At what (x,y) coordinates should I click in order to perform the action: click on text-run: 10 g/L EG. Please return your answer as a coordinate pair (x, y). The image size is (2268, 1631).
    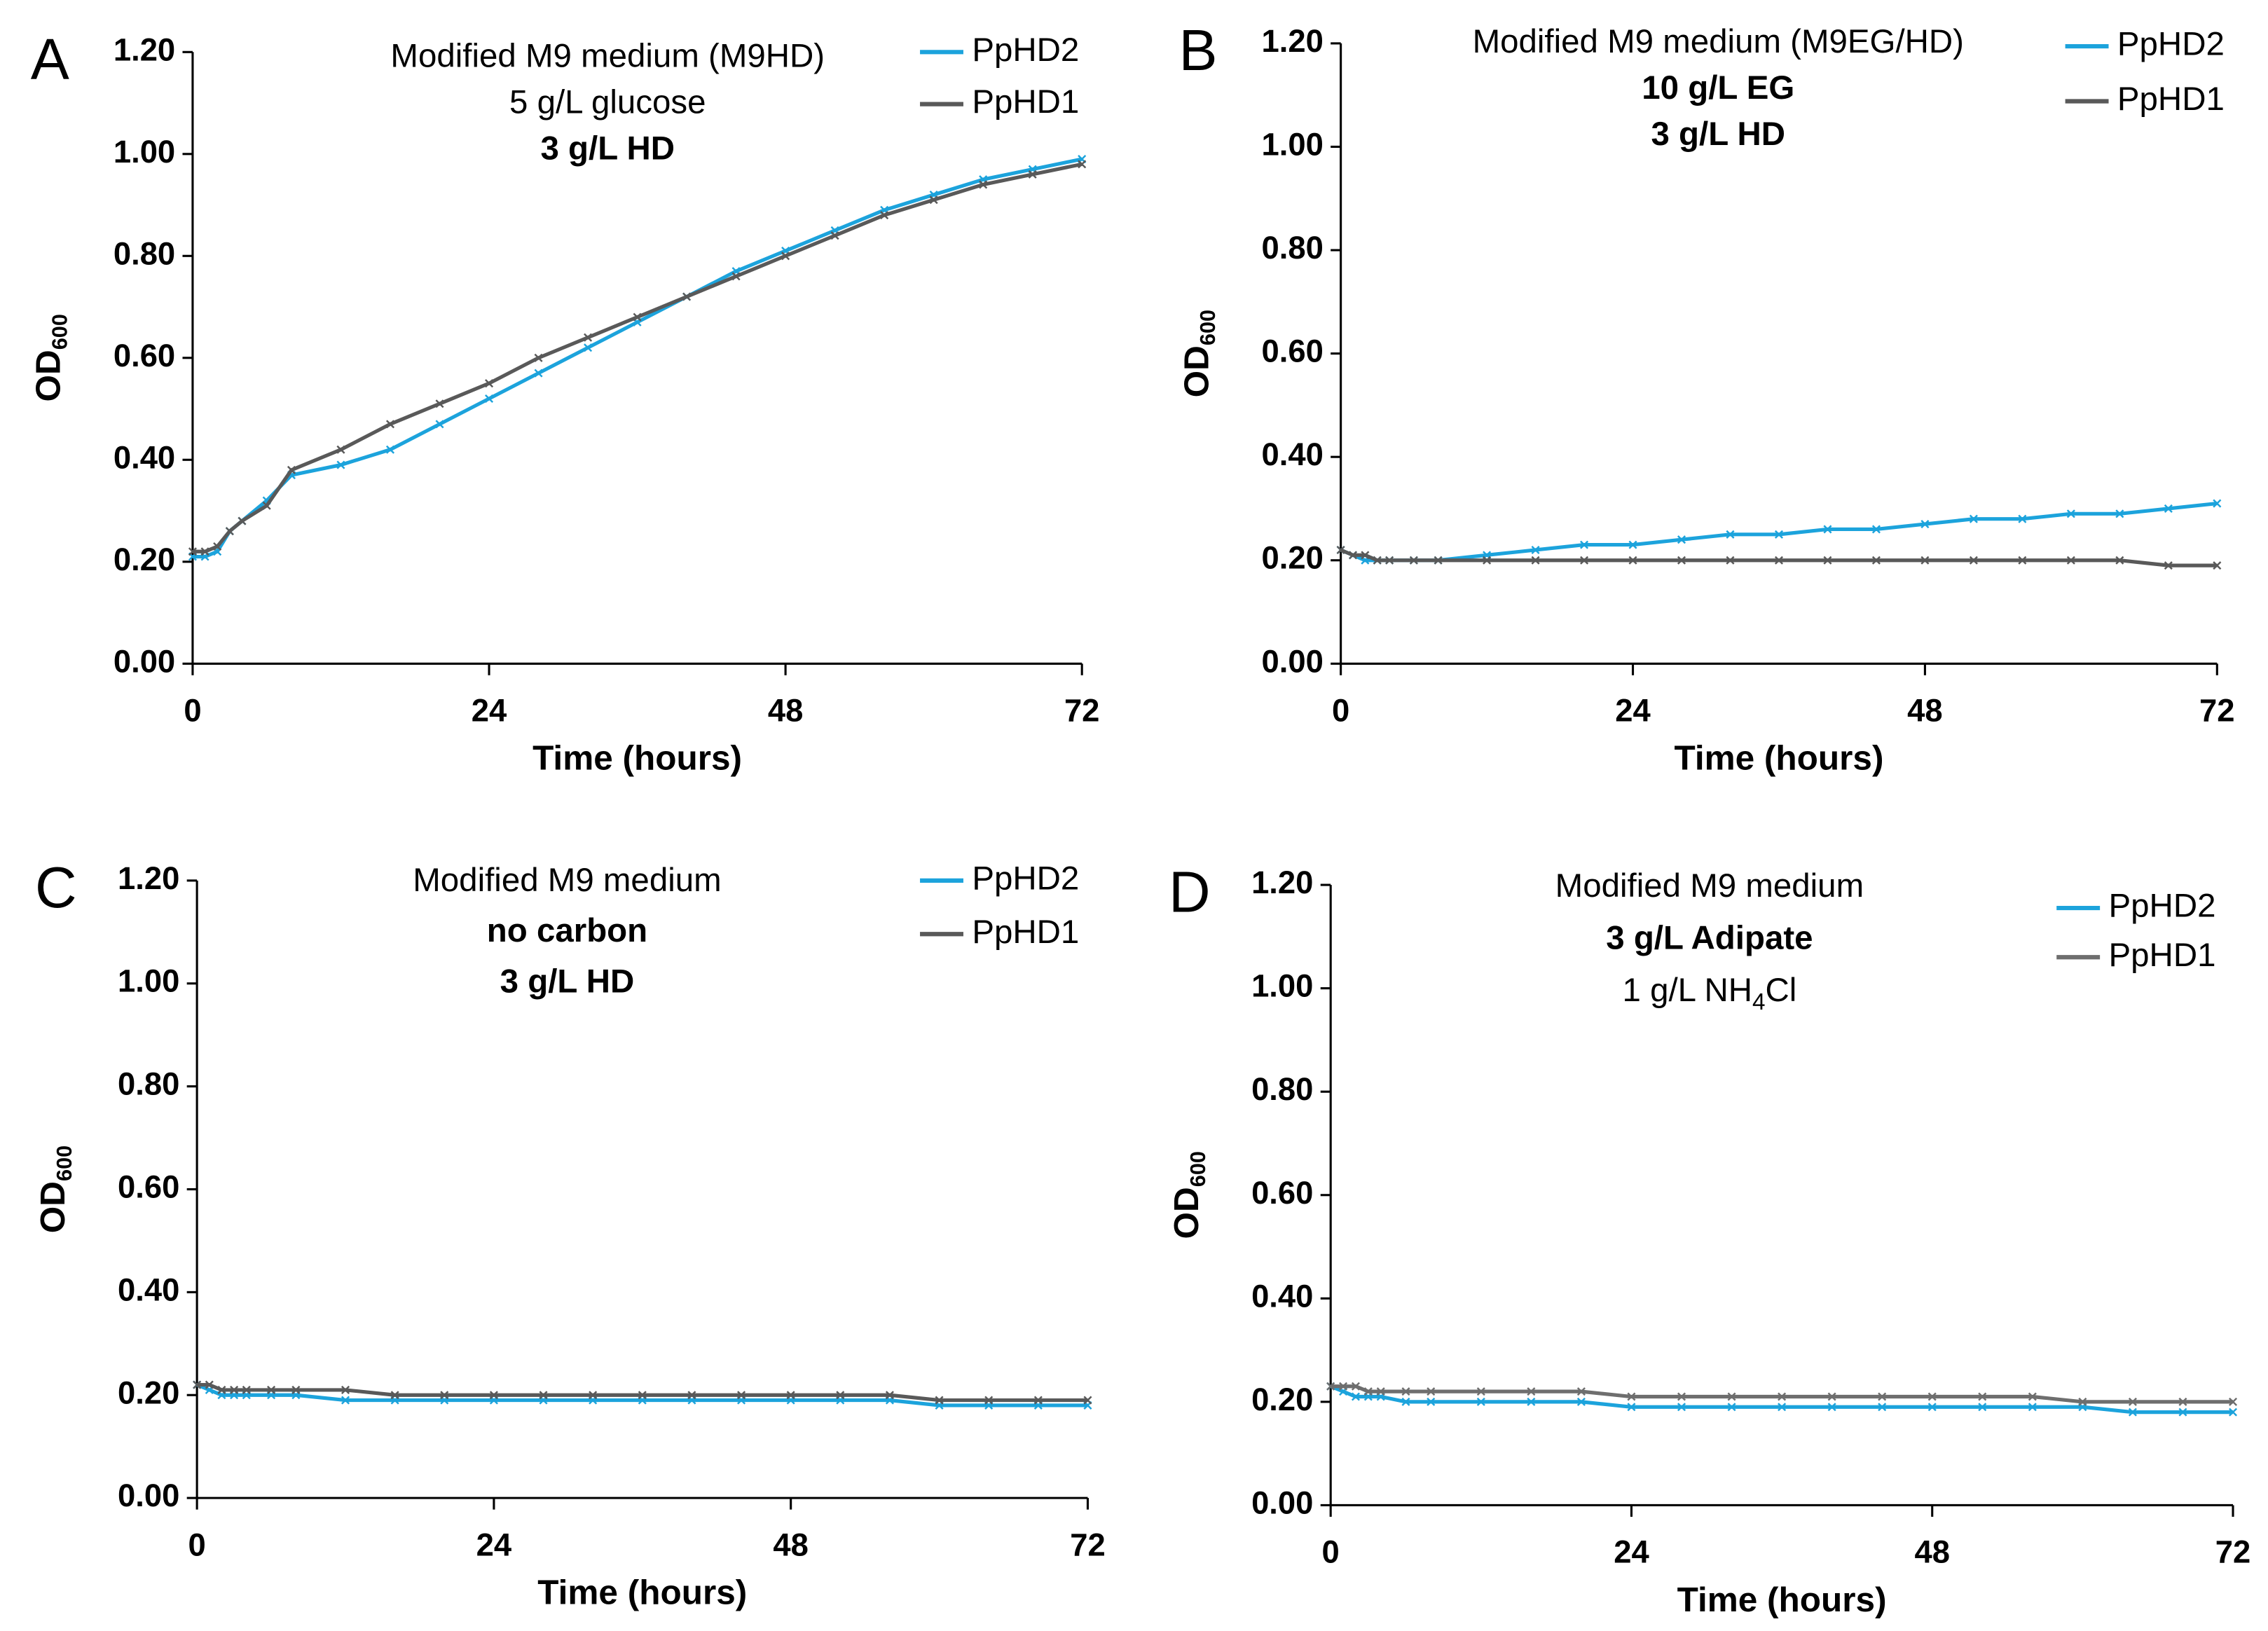
    Looking at the image, I should click on (1718, 87).